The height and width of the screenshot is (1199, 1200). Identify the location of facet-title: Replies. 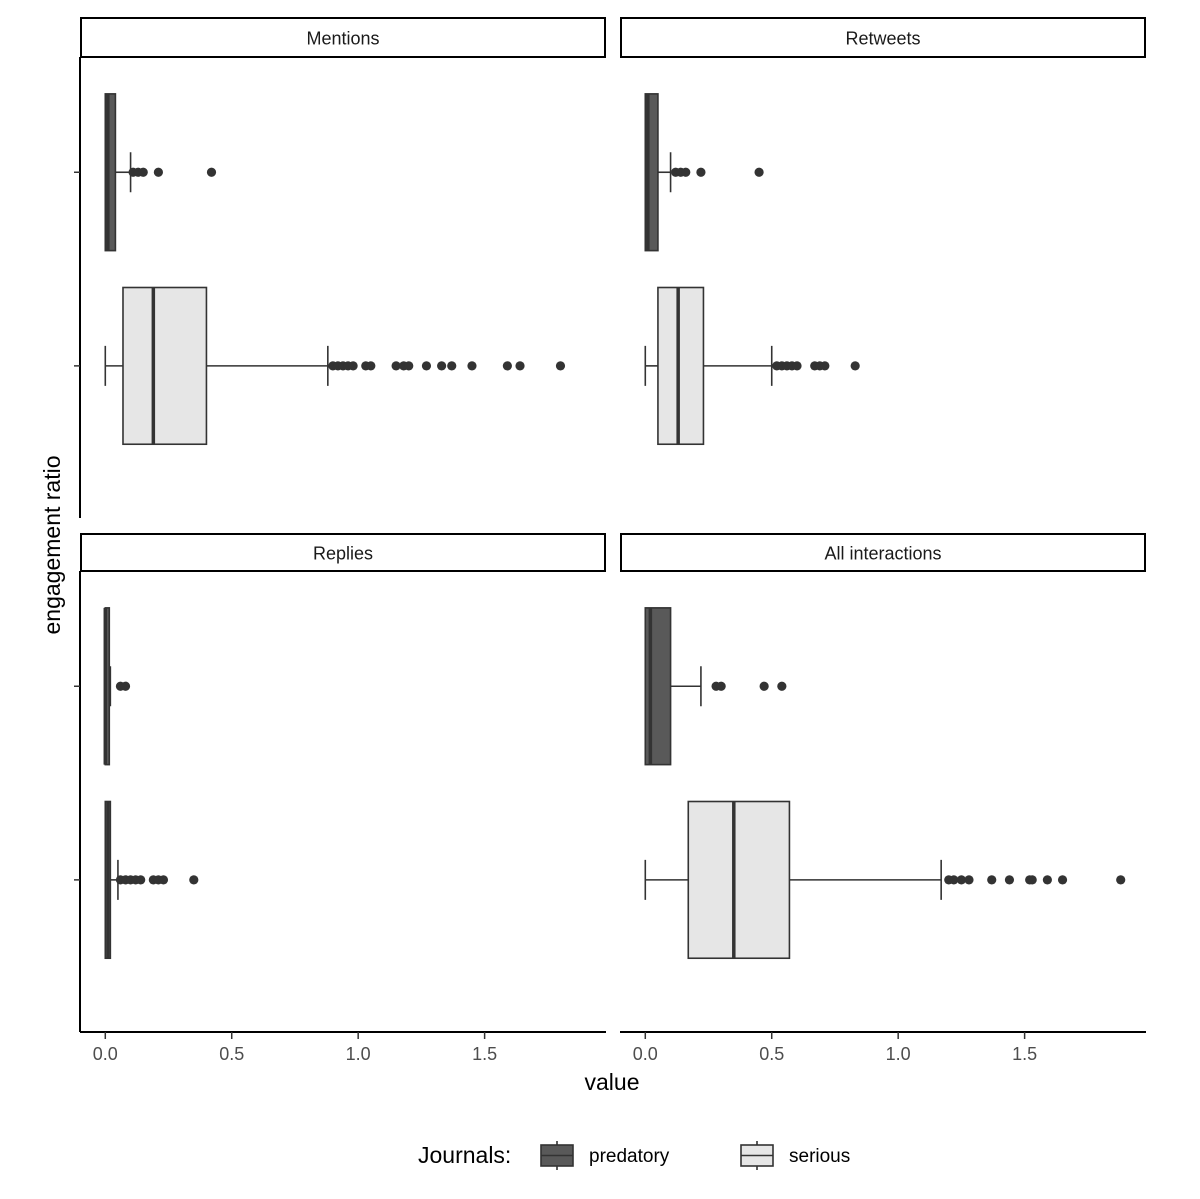
(343, 554).